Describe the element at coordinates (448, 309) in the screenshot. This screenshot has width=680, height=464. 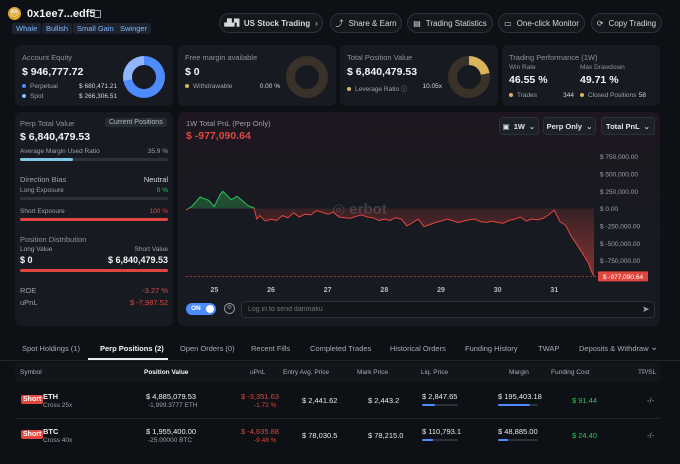
I see `danmaku-input` at that location.